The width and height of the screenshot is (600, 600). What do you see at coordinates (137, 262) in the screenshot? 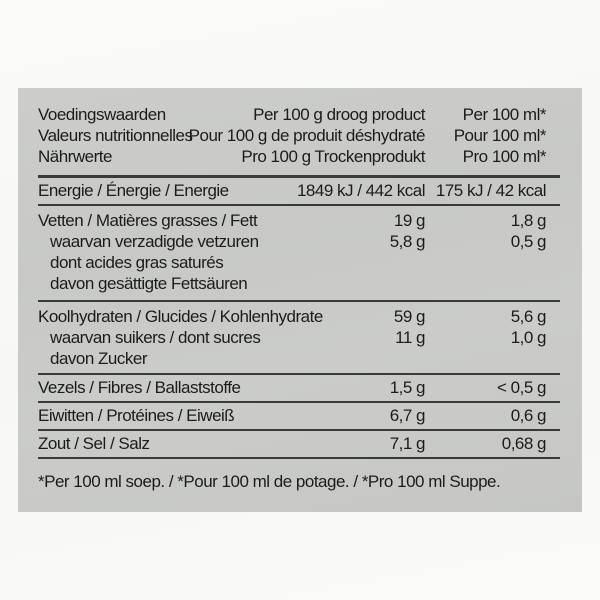
I see `row-satfat-label-fr: dont acides gras saturés` at bounding box center [137, 262].